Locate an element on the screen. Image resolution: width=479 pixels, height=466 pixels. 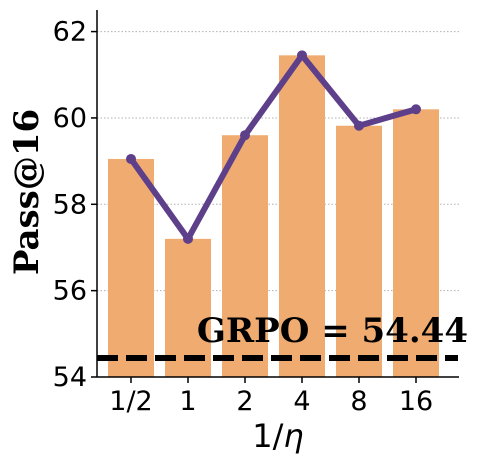
x-tick-label: 8 is located at coordinates (358, 401).